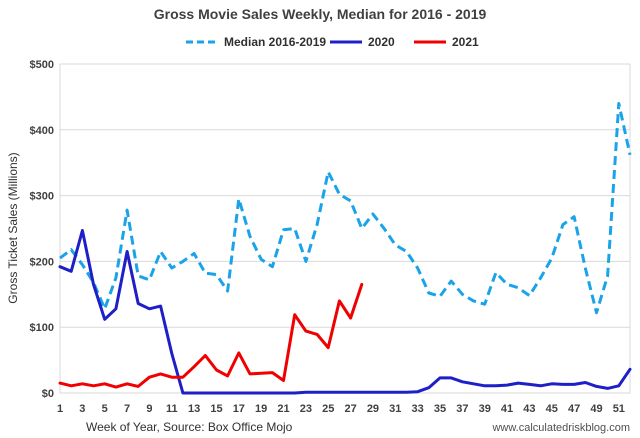  What do you see at coordinates (552, 409) in the screenshot?
I see `x-tick-label: 45` at bounding box center [552, 409].